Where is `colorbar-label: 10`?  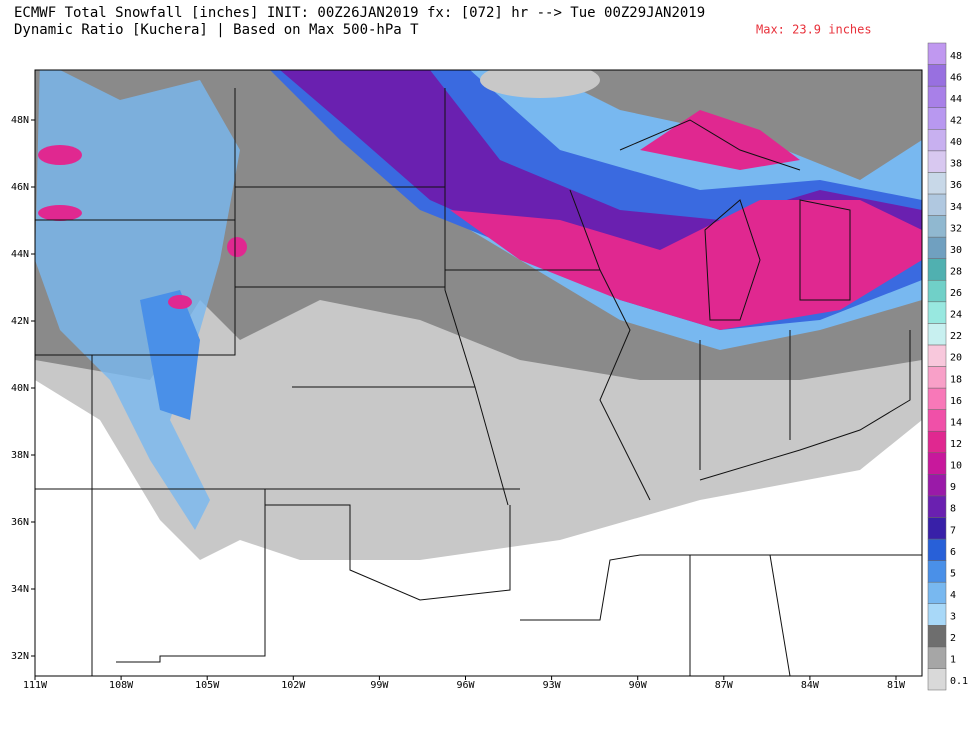 colorbar-label: 10 is located at coordinates (956, 466).